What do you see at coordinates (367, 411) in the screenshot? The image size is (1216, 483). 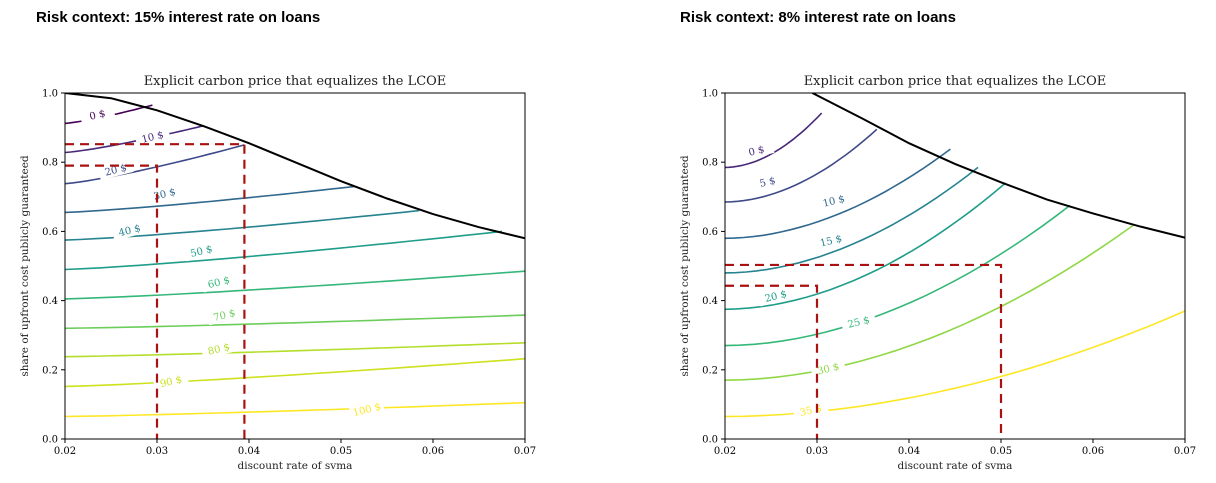 I see `contour-label: 100 $` at bounding box center [367, 411].